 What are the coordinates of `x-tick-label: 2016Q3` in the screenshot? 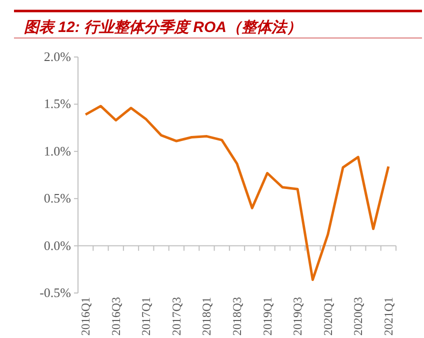 It's located at (115, 316).